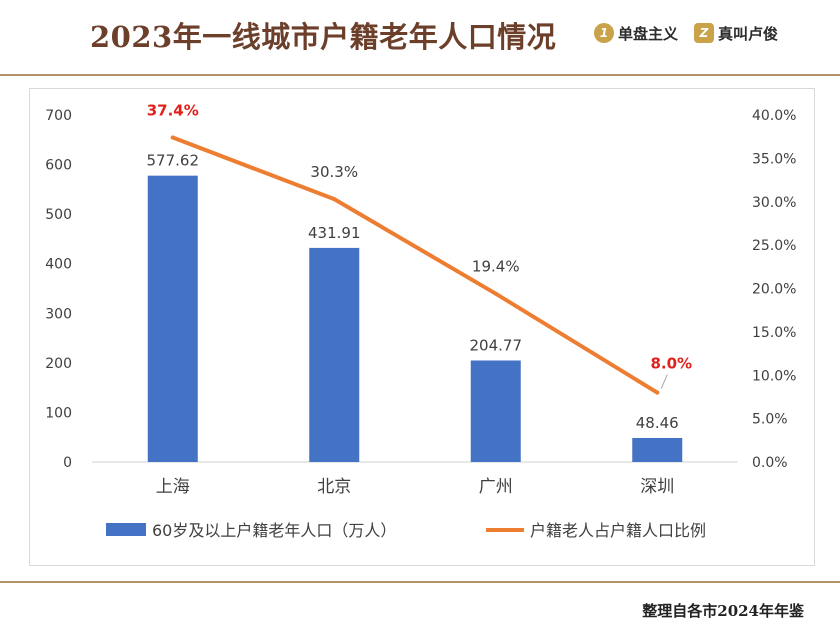  I want to click on y-right-tick-label: 15.0%, so click(774, 333).